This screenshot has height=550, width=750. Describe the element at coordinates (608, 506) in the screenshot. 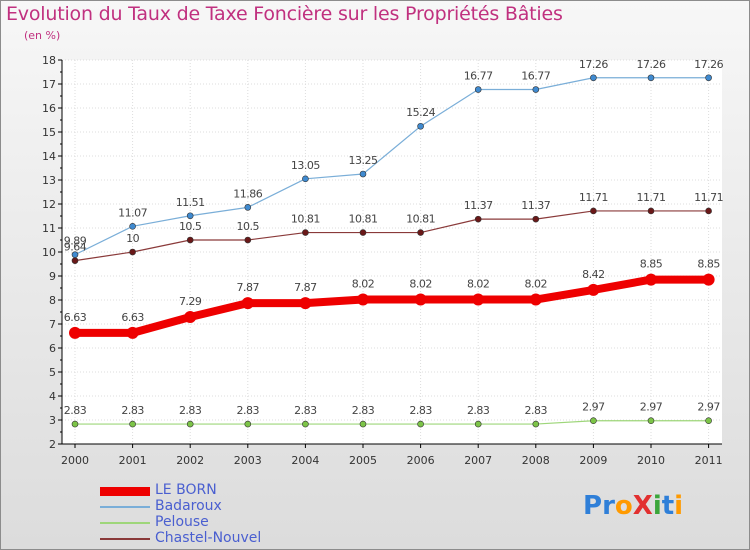

I see `logo-letter: r` at that location.